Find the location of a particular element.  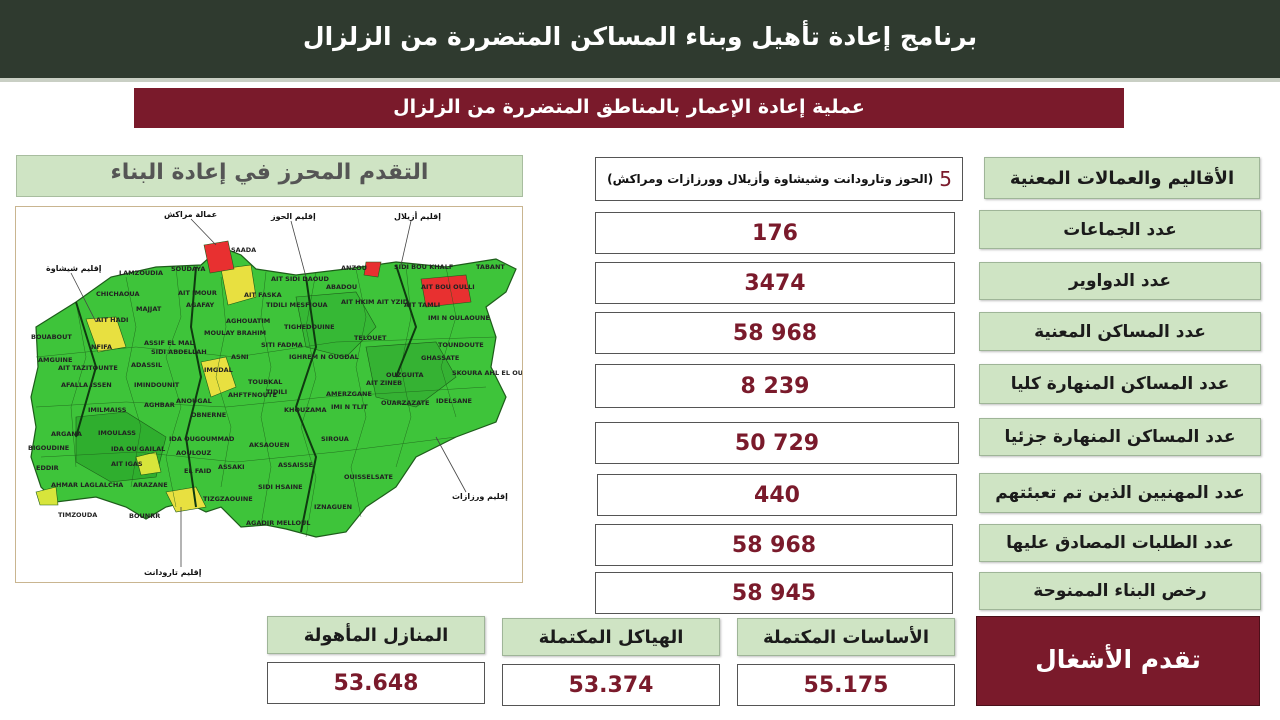

commune-label: EL FAID is located at coordinates (198, 471).